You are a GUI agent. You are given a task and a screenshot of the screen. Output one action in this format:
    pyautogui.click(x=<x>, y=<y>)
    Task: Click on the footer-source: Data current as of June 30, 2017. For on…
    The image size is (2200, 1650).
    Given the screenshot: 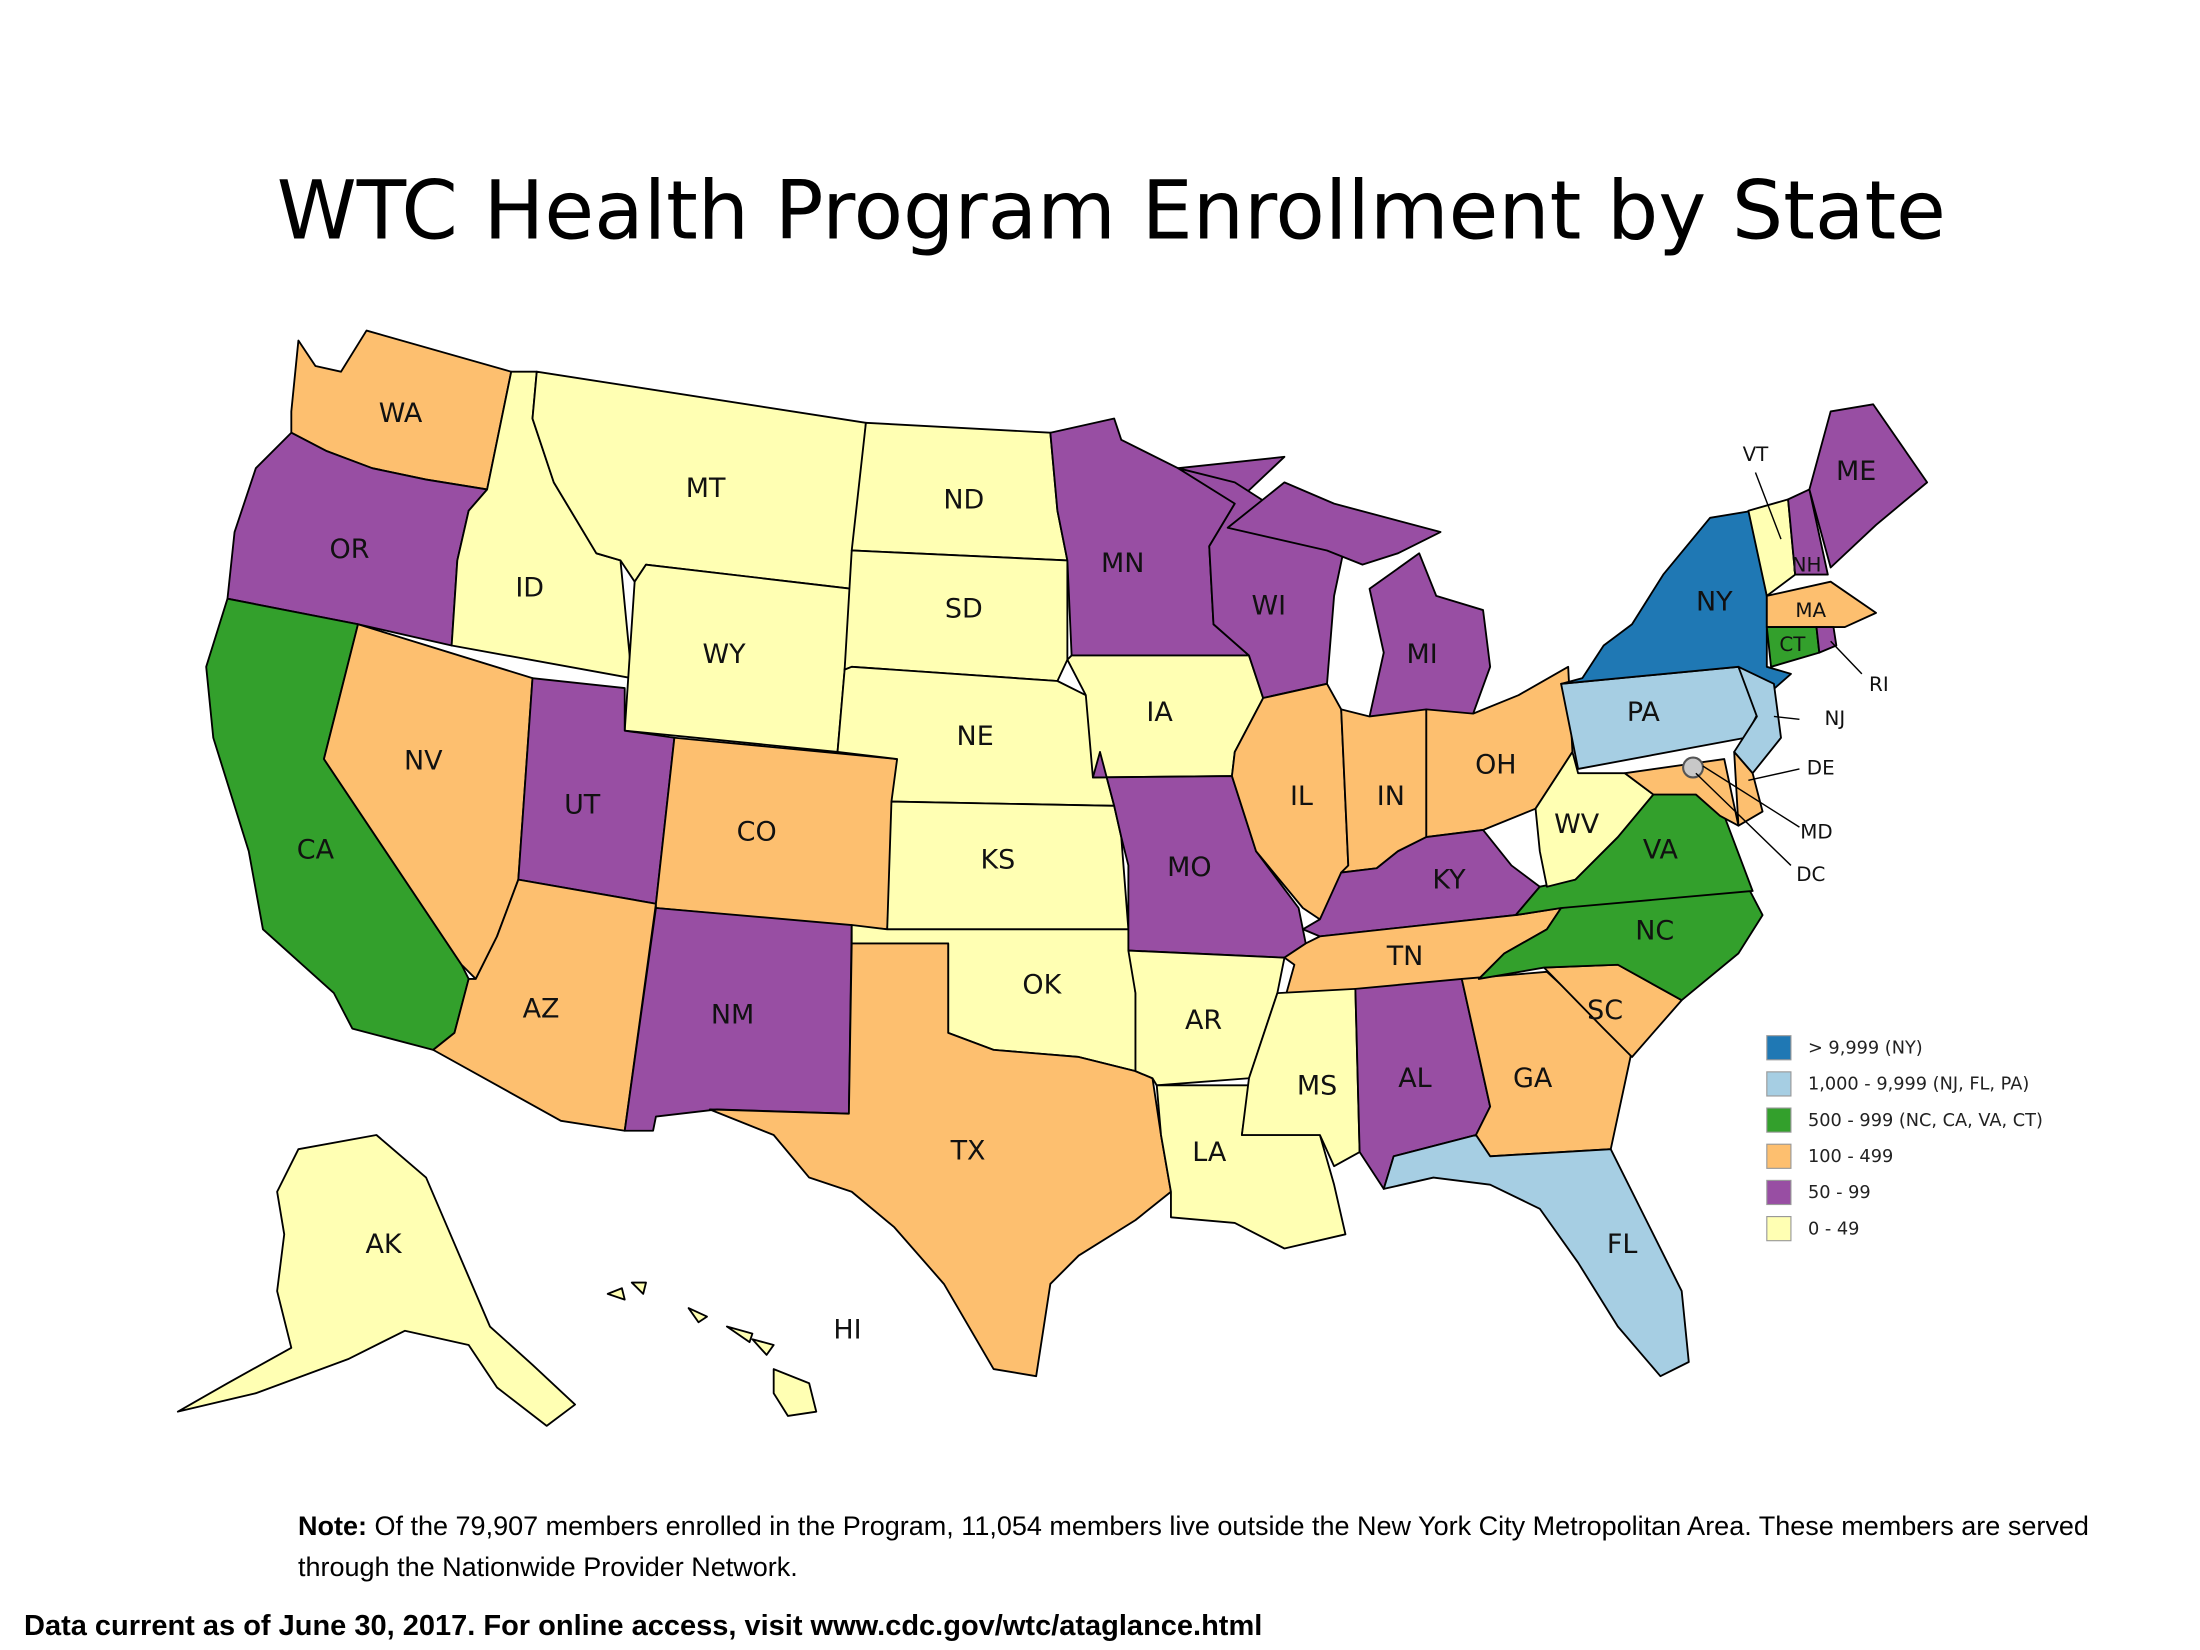 What is the action you would take?
    pyautogui.click(x=643, y=1626)
    